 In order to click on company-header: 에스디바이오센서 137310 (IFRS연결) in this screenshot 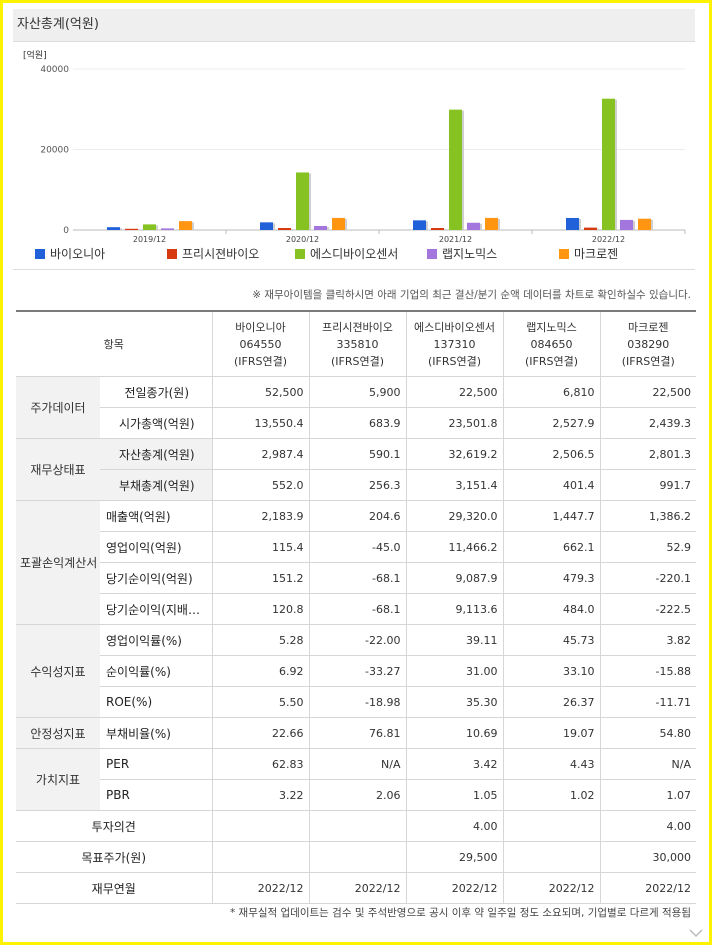, I will do `click(454, 343)`.